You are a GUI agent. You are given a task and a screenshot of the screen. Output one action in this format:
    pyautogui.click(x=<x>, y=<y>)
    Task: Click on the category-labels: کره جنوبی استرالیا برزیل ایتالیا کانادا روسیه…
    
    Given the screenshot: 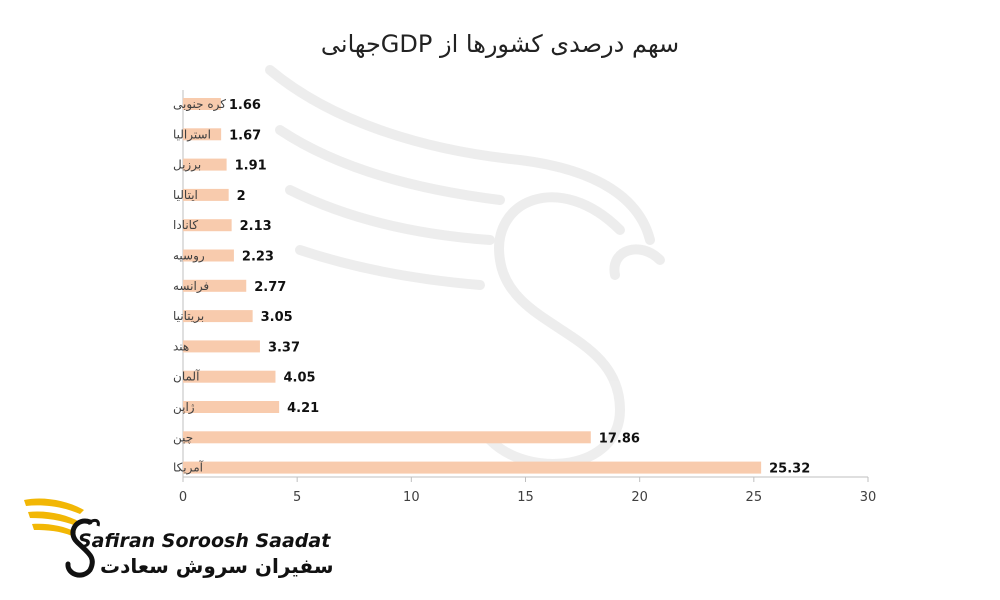 What is the action you would take?
    pyautogui.click(x=199, y=286)
    